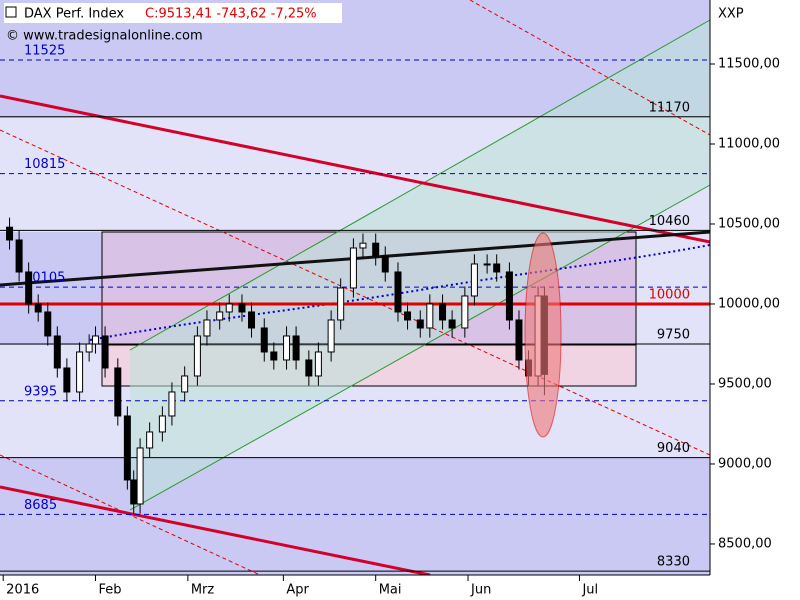 The width and height of the screenshot is (800, 600). I want to click on level-label: 8685, so click(40, 505).